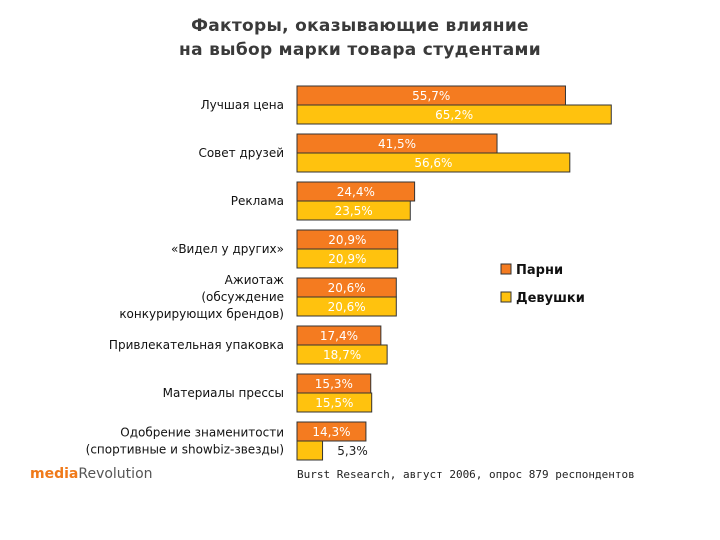 Image resolution: width=720 pixels, height=540 pixels. I want to click on data-label-boys-6: 17,4%, so click(339, 336).